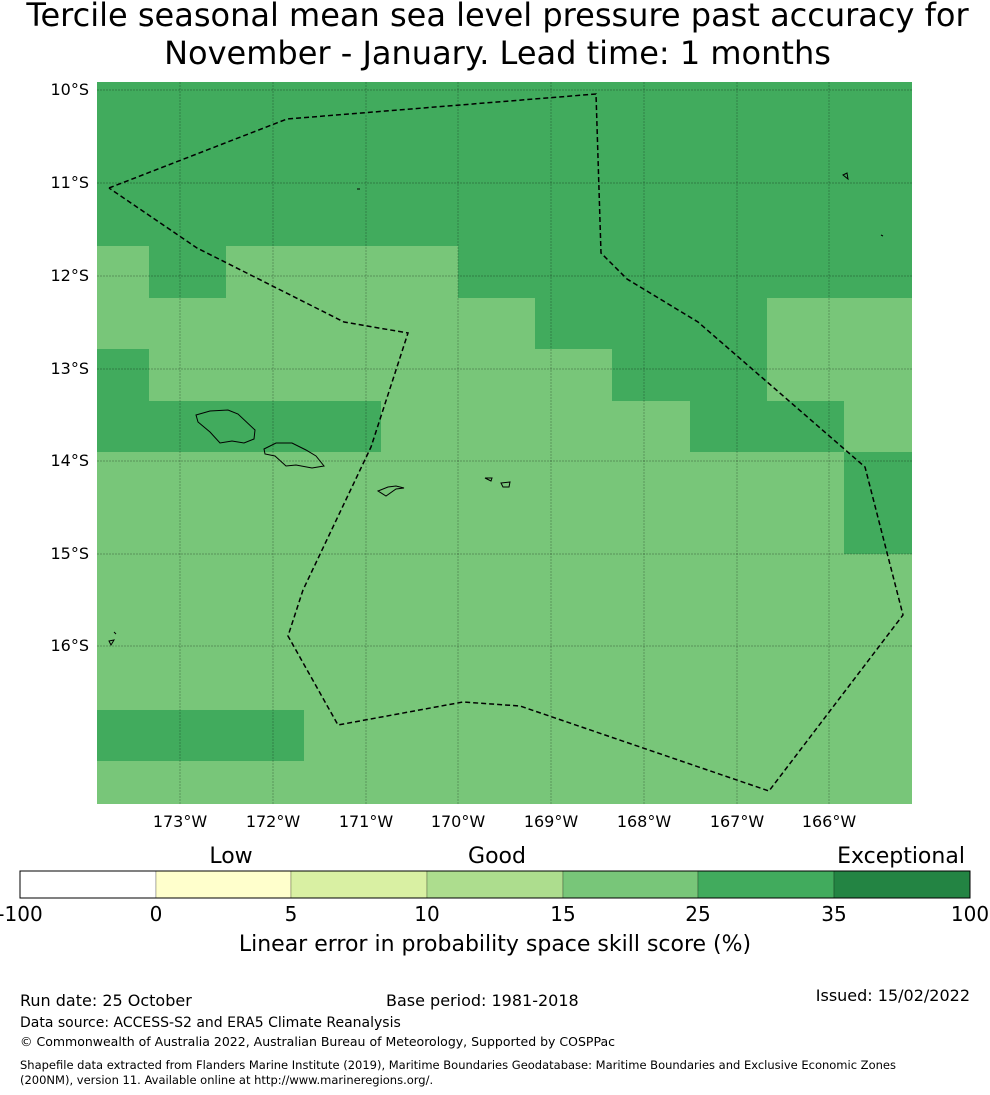 This screenshot has height=1095, width=990. I want to click on lon-label: 170°W, so click(458, 821).